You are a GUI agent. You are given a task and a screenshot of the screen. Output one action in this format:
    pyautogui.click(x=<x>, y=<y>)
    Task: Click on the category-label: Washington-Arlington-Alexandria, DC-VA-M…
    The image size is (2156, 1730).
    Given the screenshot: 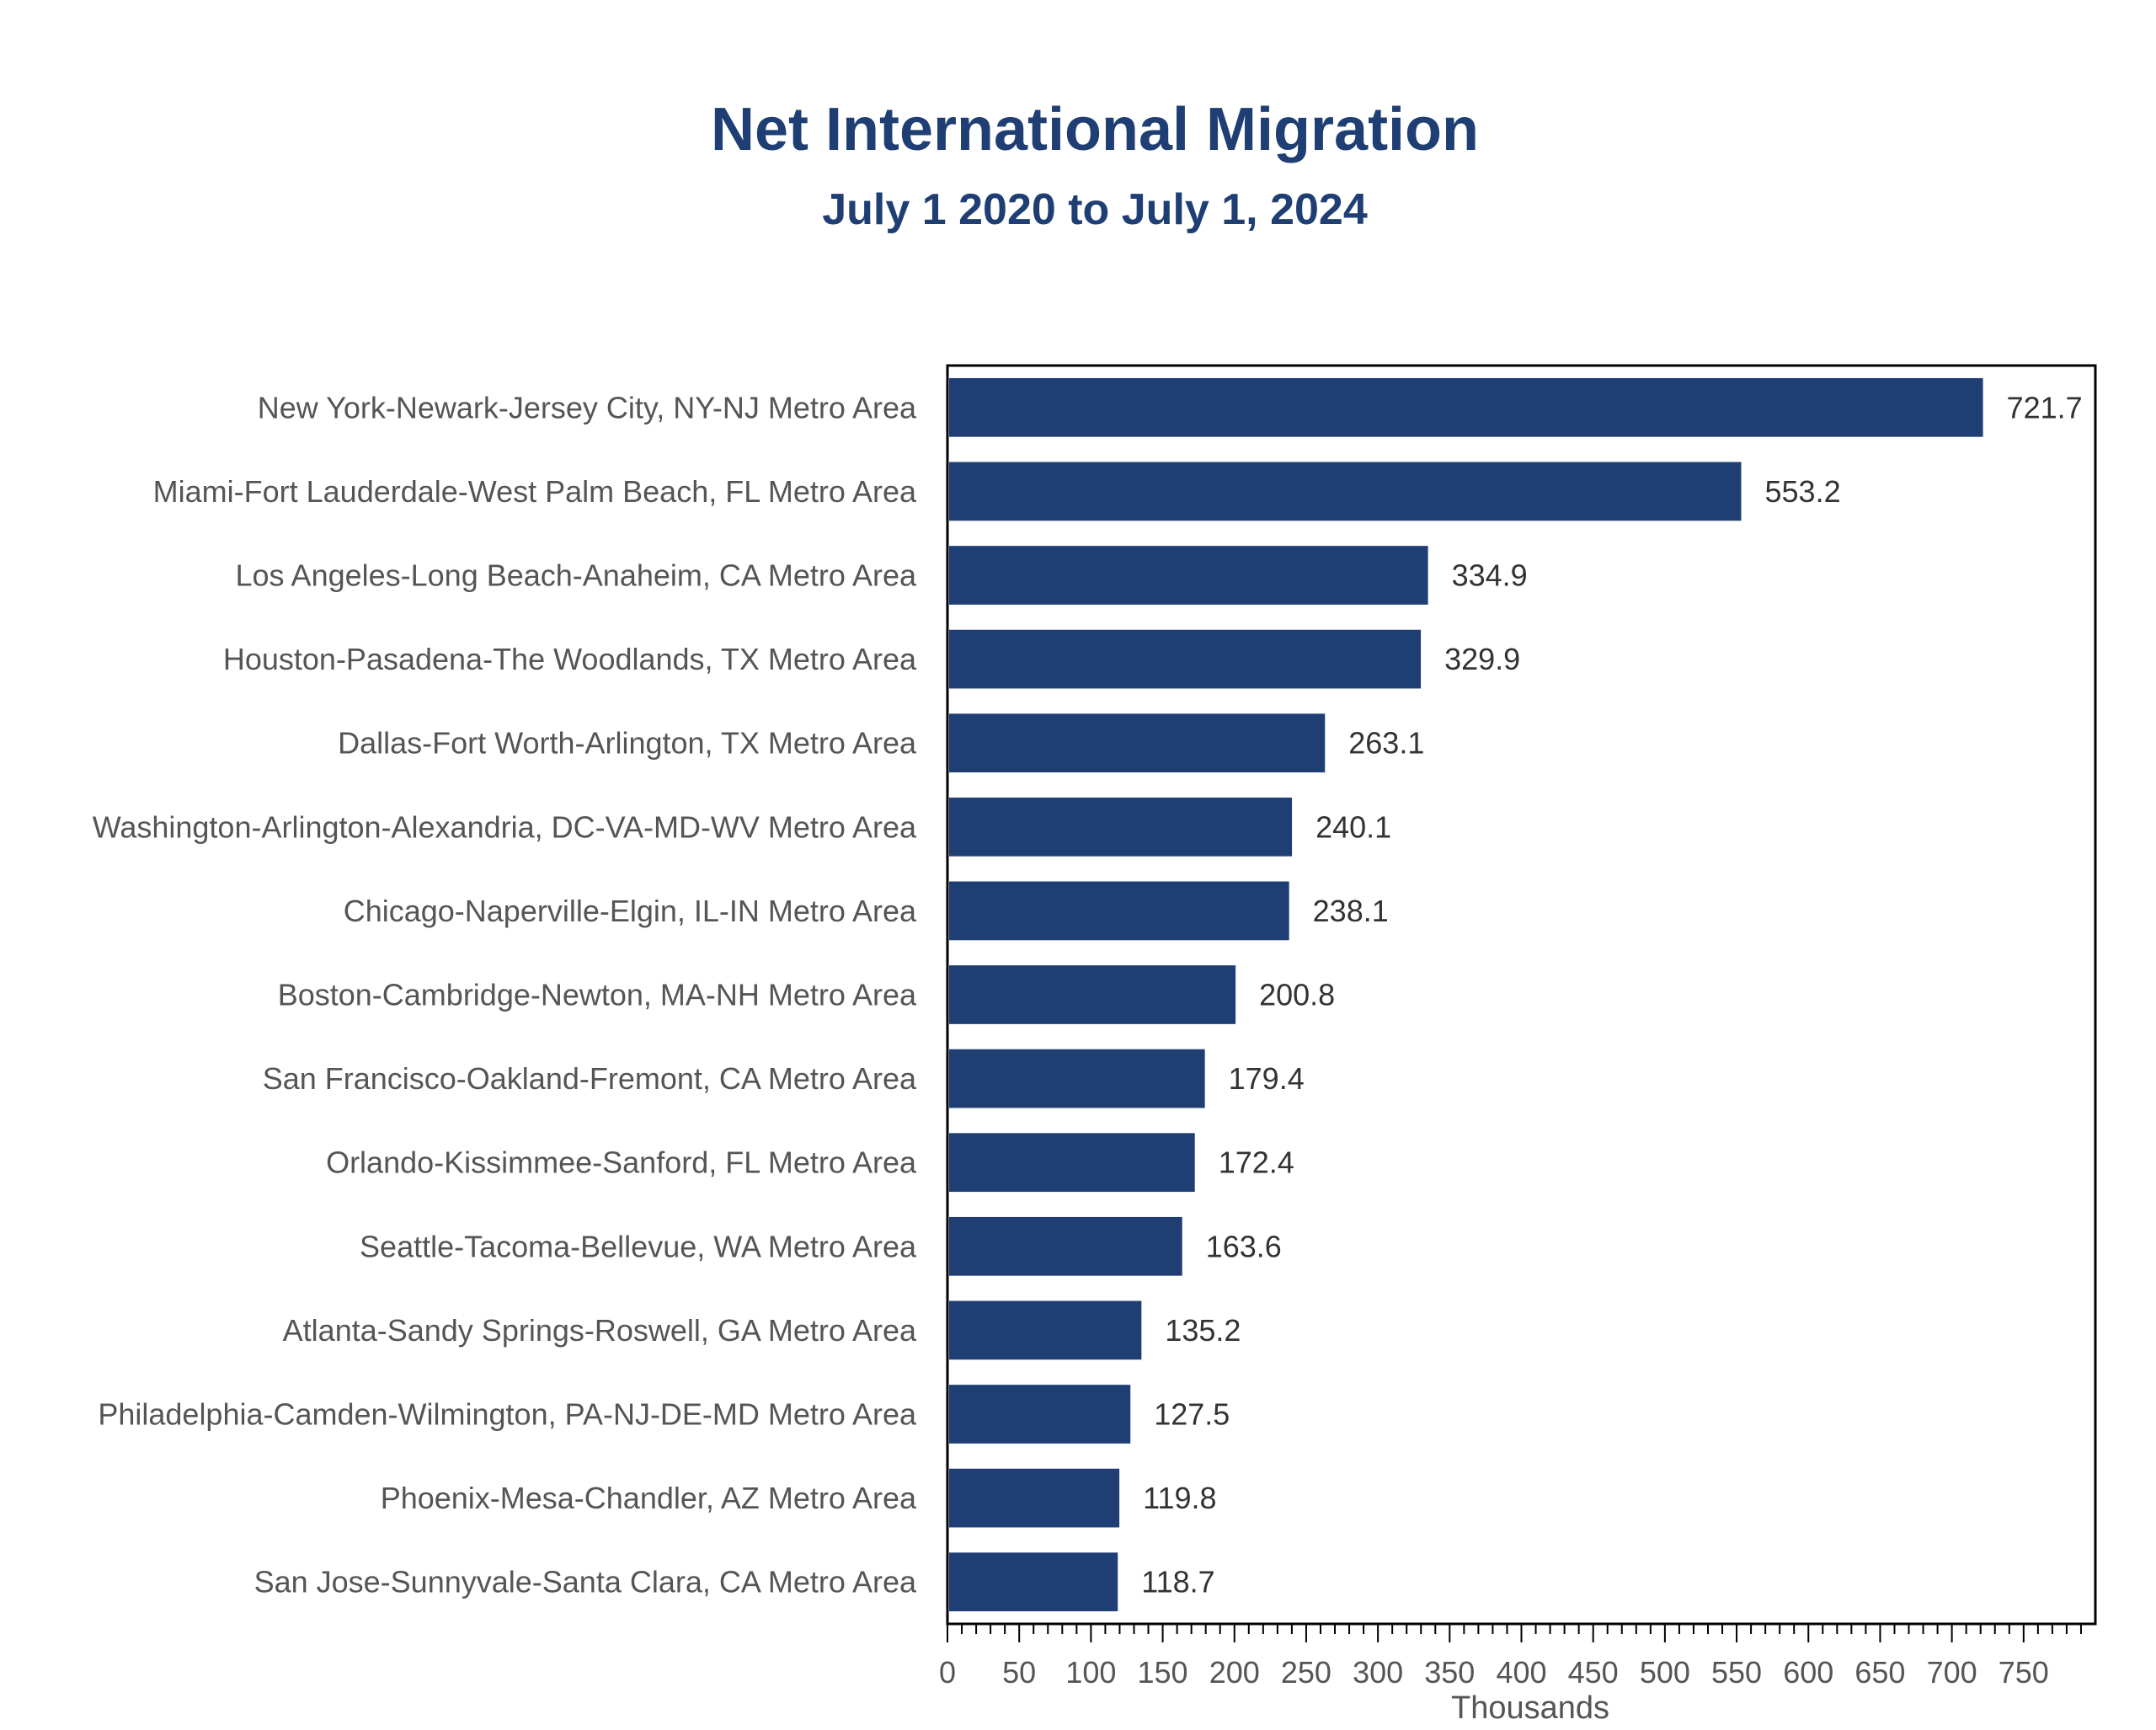 What is the action you would take?
    pyautogui.click(x=505, y=827)
    